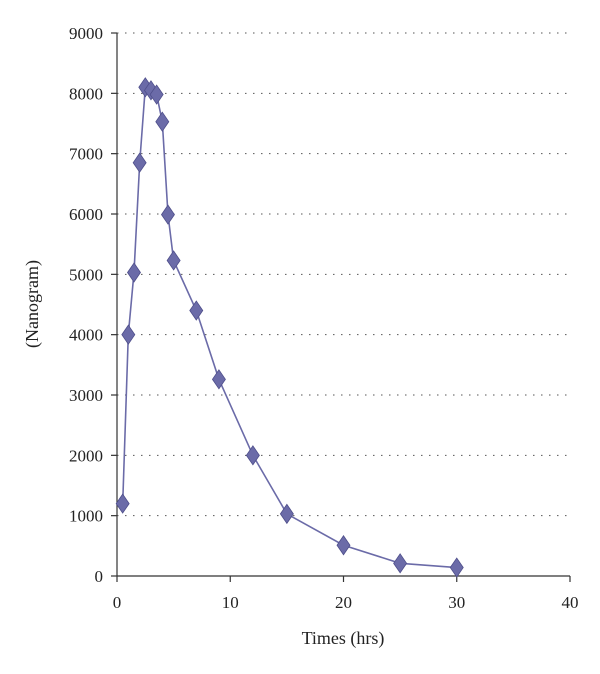 This screenshot has height=674, width=600. I want to click on x-axis-title: Times (hrs), so click(343, 638).